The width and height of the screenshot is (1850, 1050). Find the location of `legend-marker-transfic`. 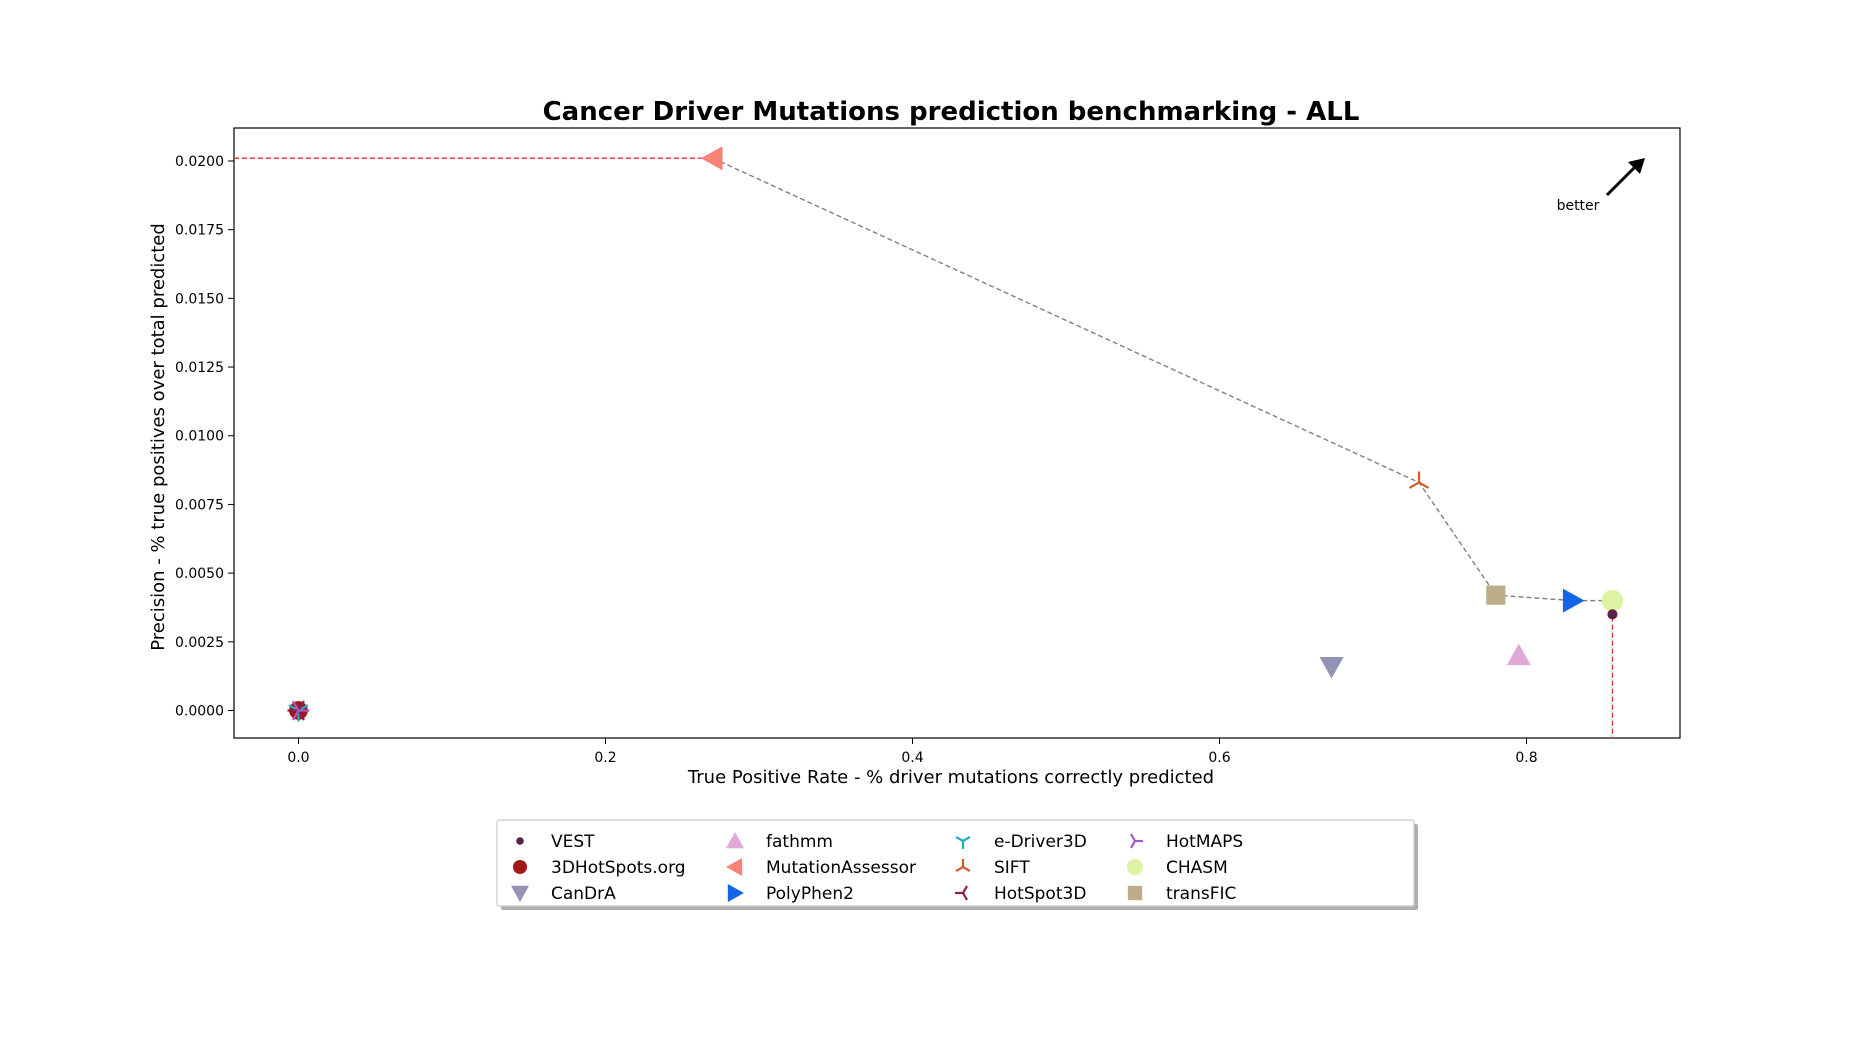

legend-marker-transfic is located at coordinates (1135, 893).